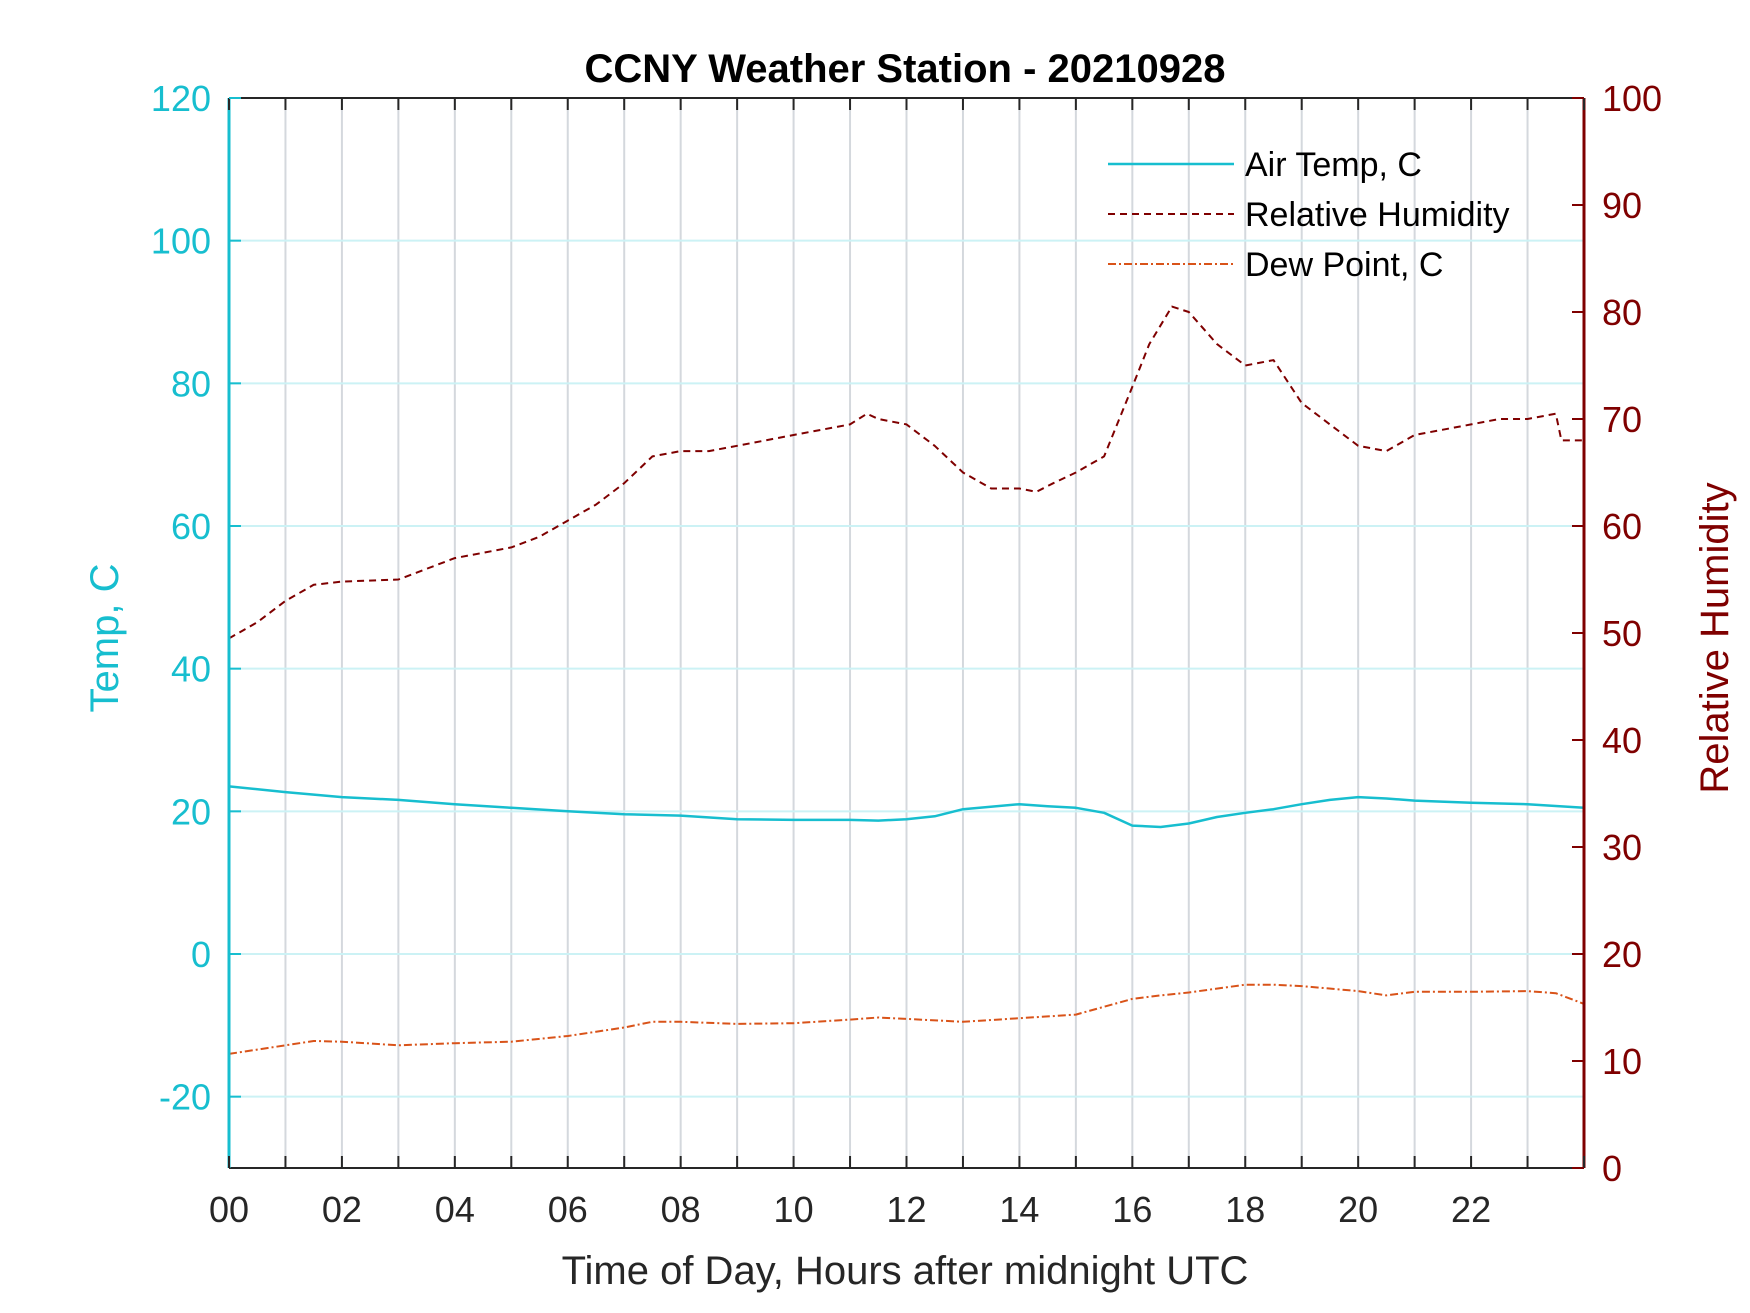 Image resolution: width=1750 pixels, height=1313 pixels. What do you see at coordinates (1612, 1168) in the screenshot?
I see `y-right-tick-label: 0` at bounding box center [1612, 1168].